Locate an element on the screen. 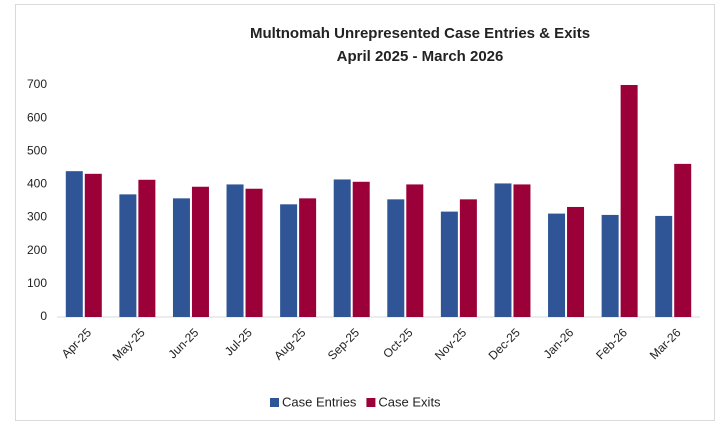 The image size is (715, 421). y-tick-label: 300 is located at coordinates (37, 217).